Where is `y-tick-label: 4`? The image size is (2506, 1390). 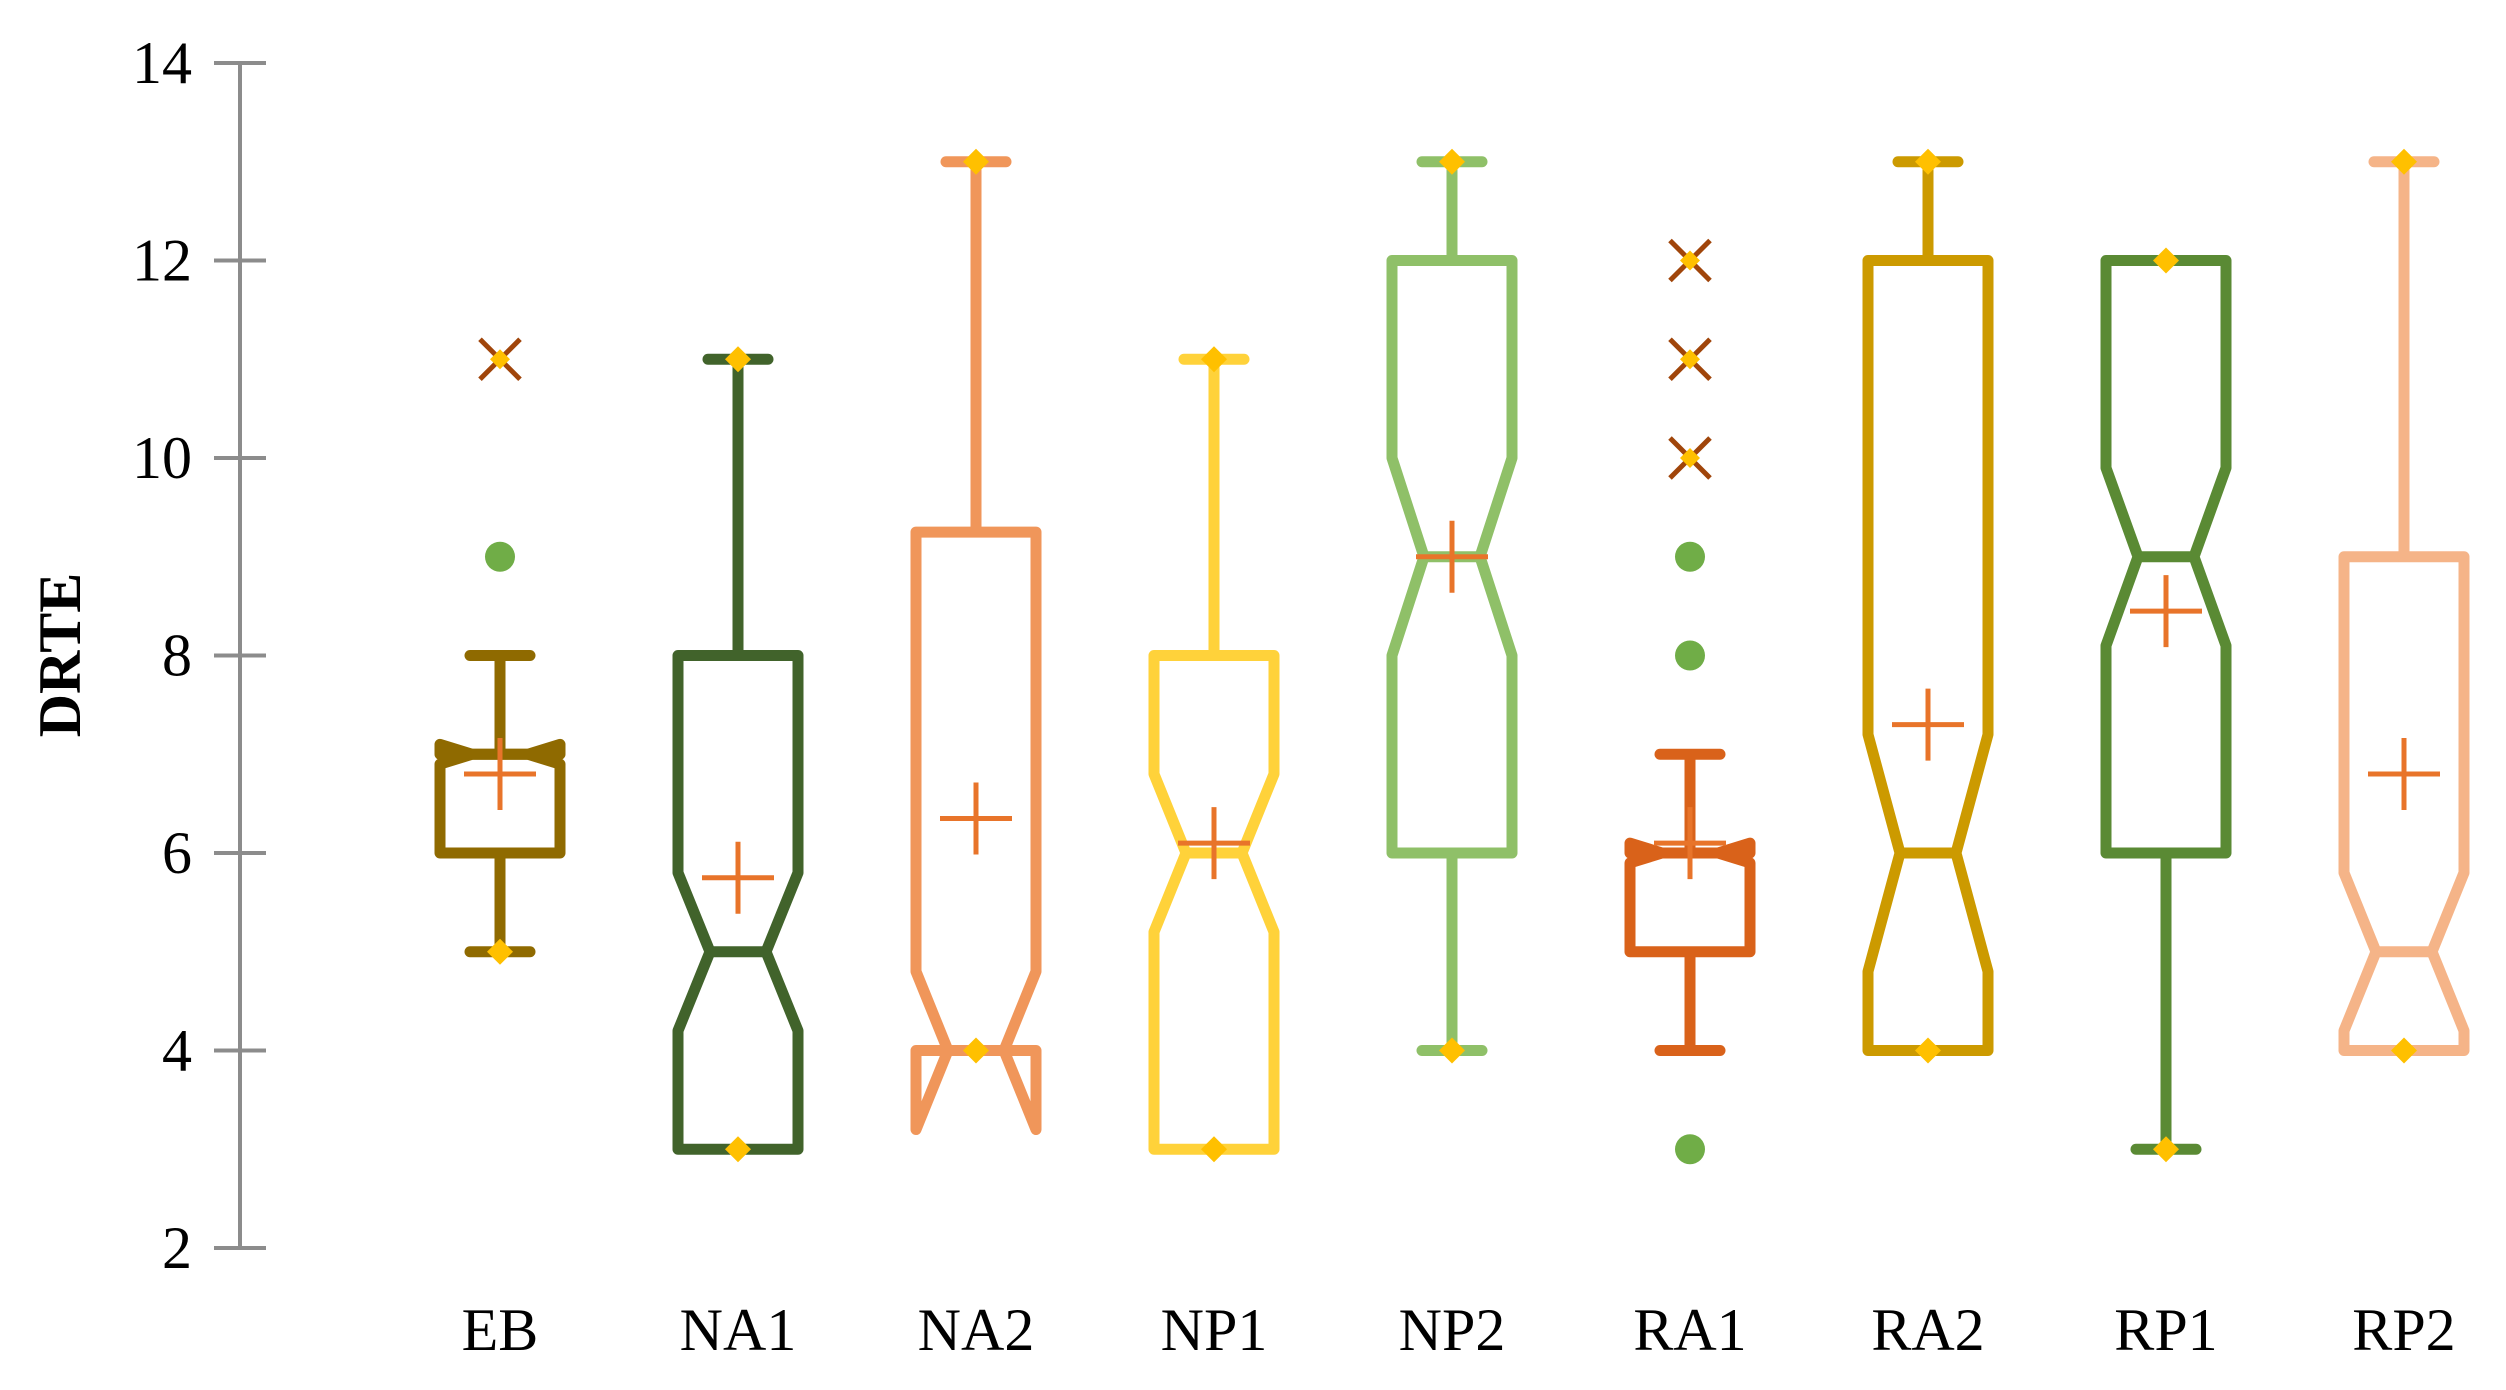 y-tick-label: 4 is located at coordinates (177, 1051).